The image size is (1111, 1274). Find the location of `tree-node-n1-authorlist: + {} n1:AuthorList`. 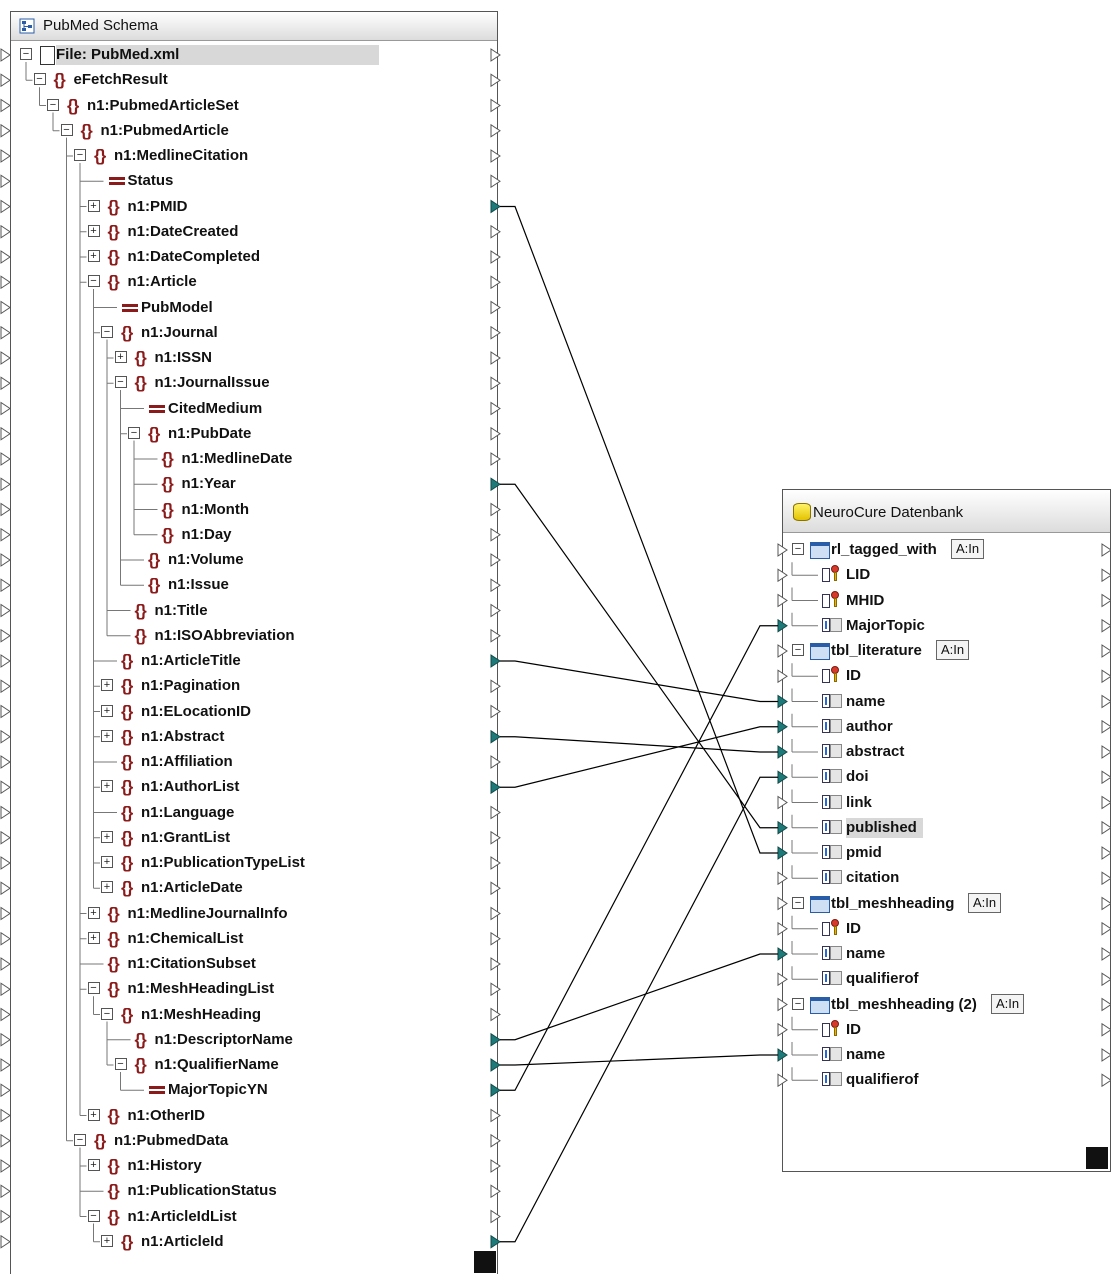

tree-node-n1-authorlist: + {} n1:AuthorList is located at coordinates (230, 787).